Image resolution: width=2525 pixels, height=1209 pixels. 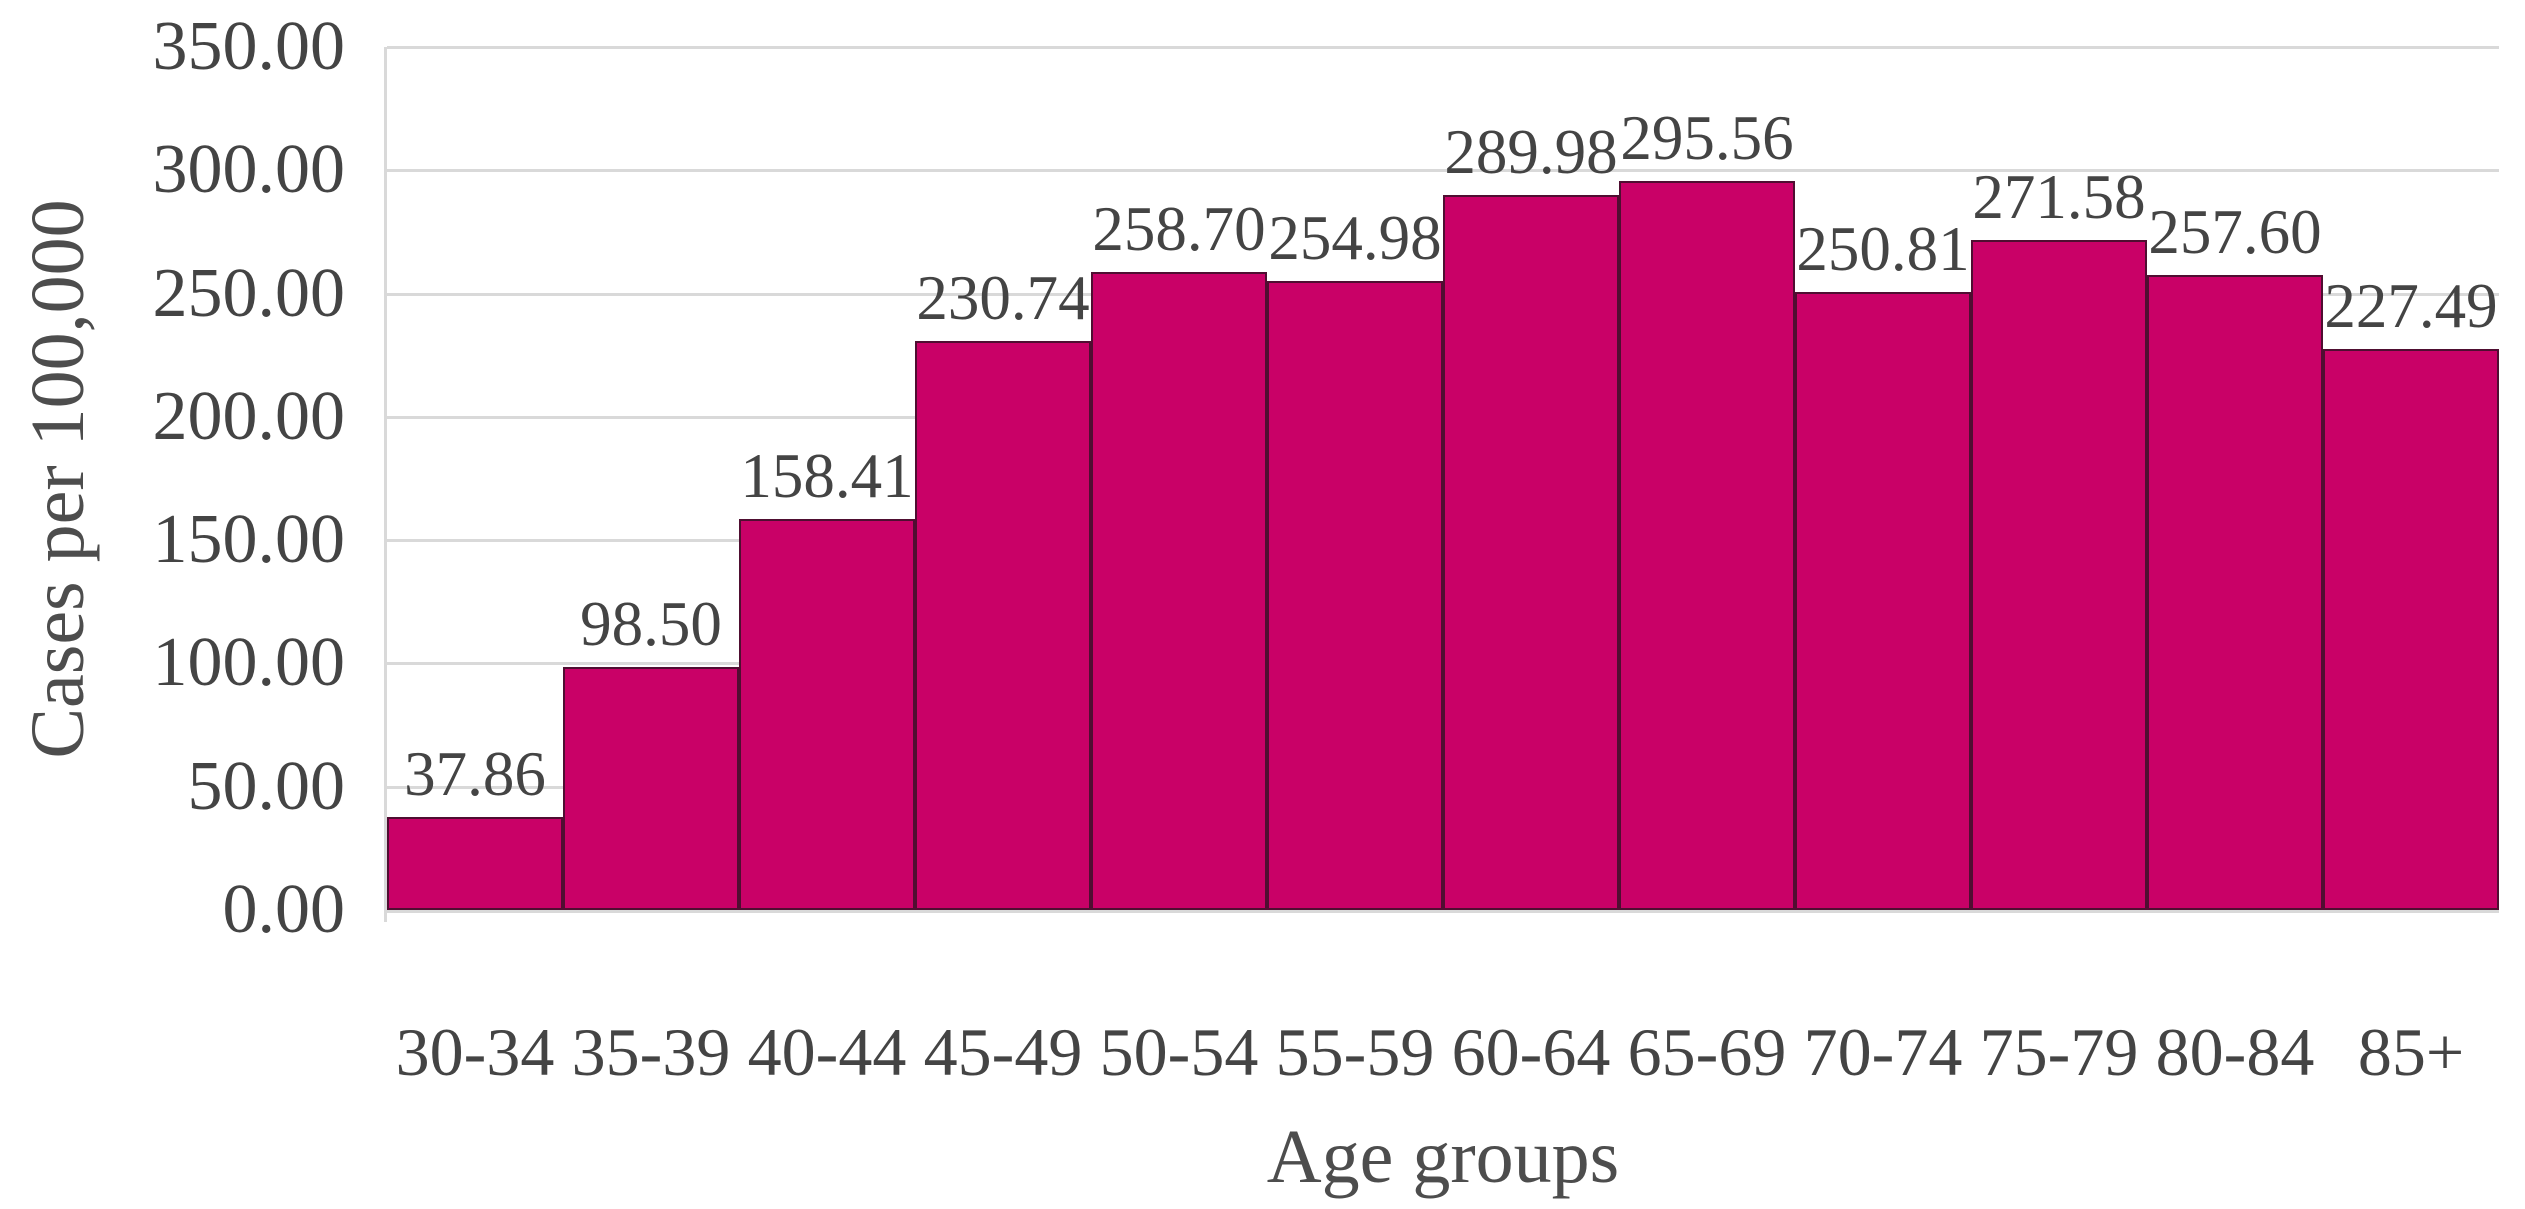 What do you see at coordinates (385, 484) in the screenshot?
I see `y-axis-line` at bounding box center [385, 484].